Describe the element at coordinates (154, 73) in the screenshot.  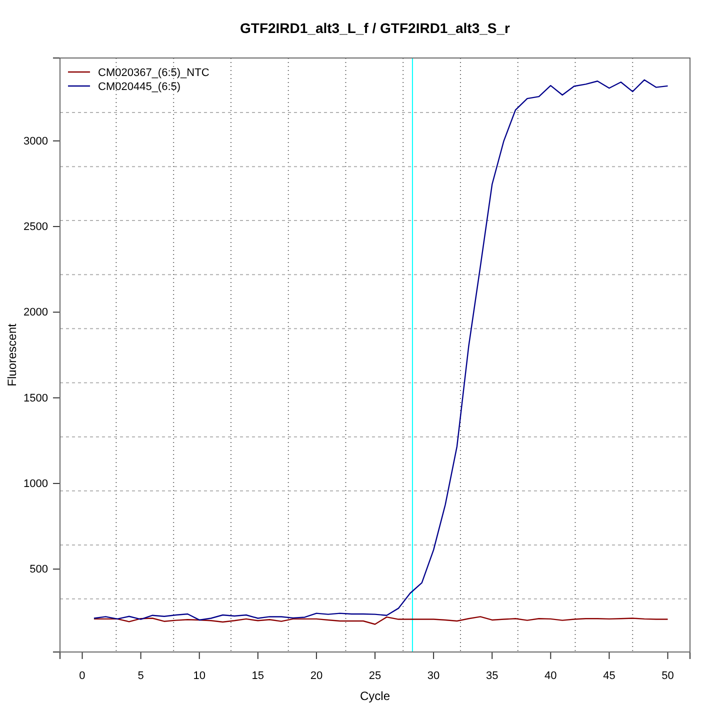
I see `legend-label: CM020367_(6:5)_NTC` at that location.